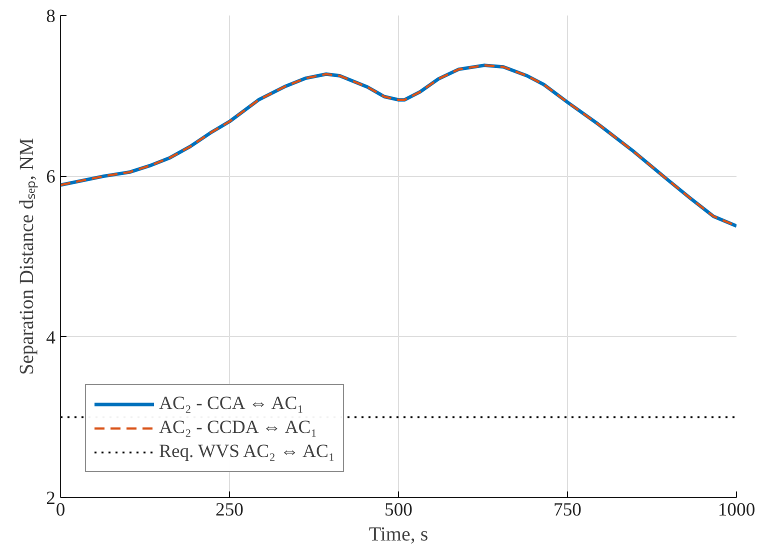 The width and height of the screenshot is (761, 552). What do you see at coordinates (568, 510) in the screenshot?
I see `x-tick-label: 750` at bounding box center [568, 510].